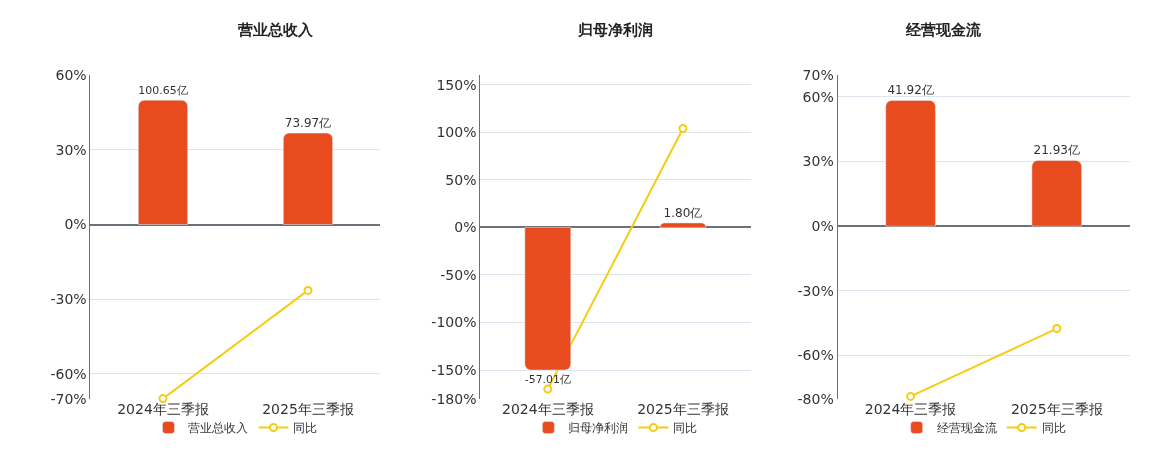 The image size is (1160, 450). I want to click on y-tick-label: -100%, so click(454, 322).